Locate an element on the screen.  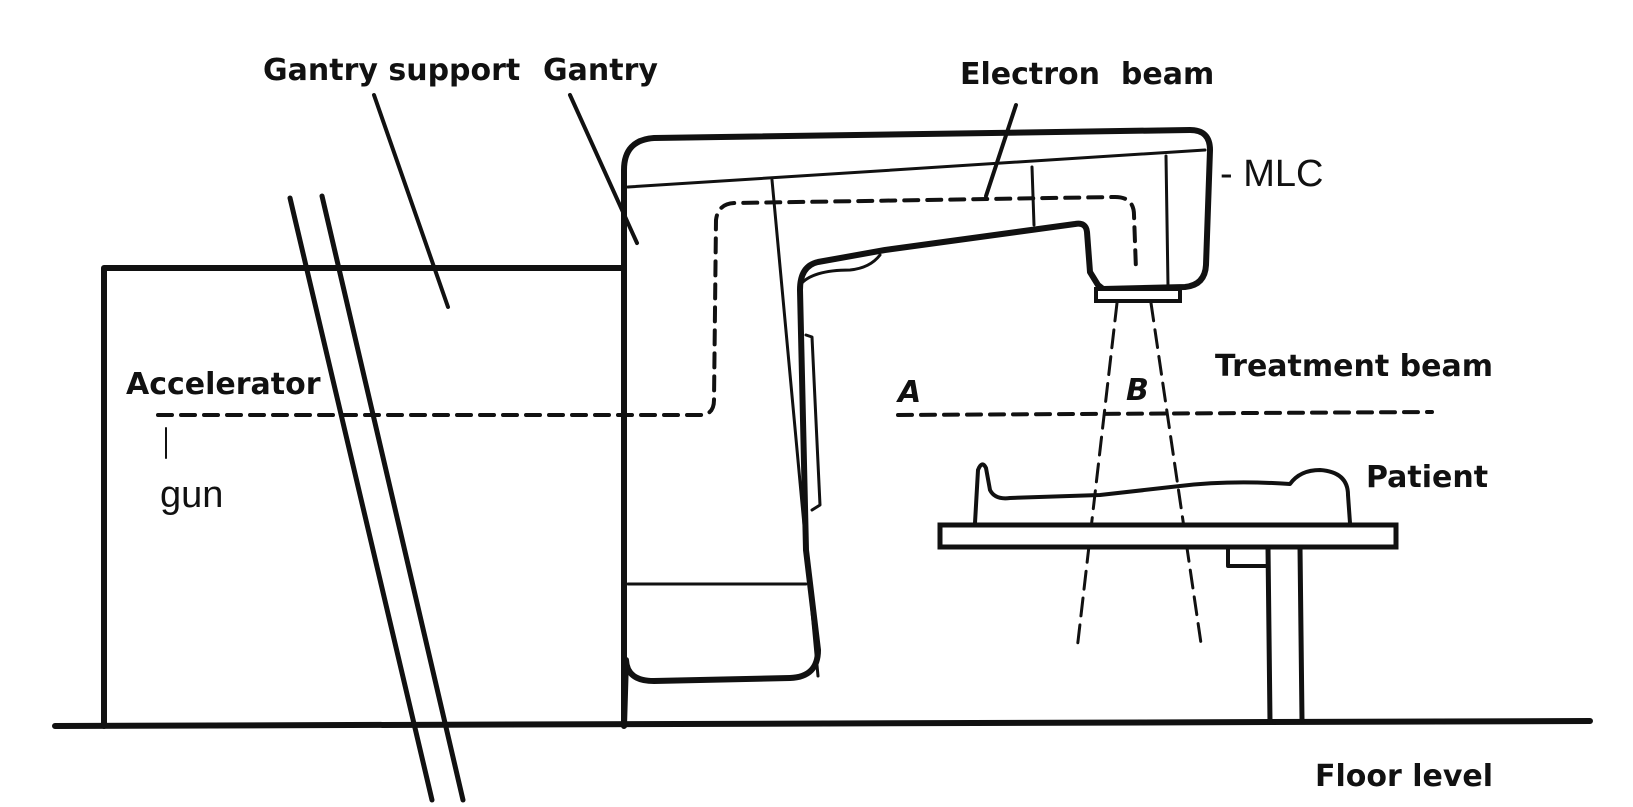
label-gantry-support: Gantry support is located at coordinates (391, 70).